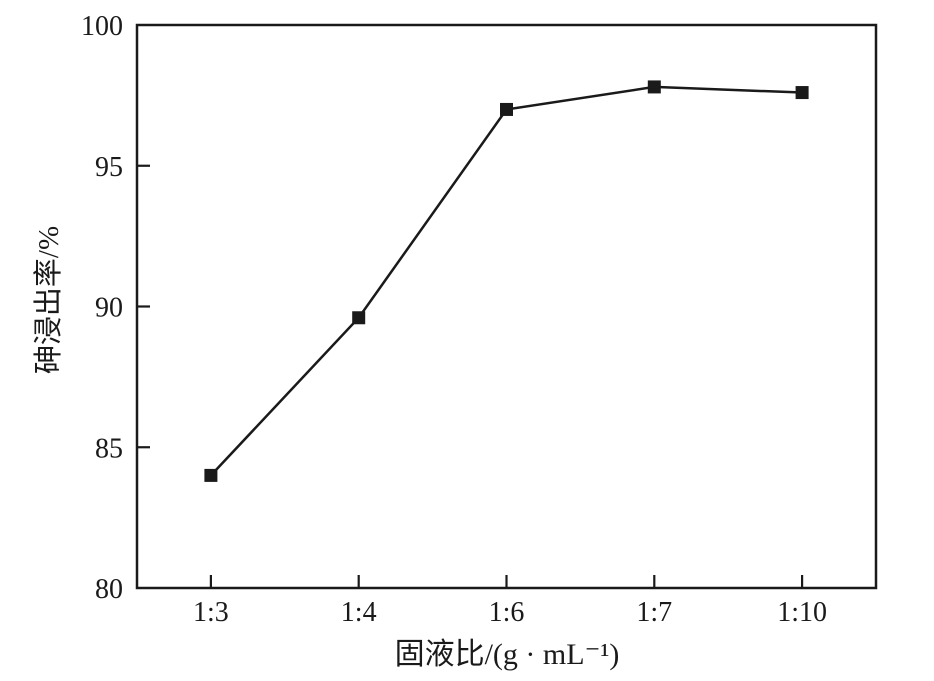 The image size is (934, 681). Describe the element at coordinates (507, 654) in the screenshot. I see `x-axis-label: 固液比/(g · mL⁻¹)` at that location.